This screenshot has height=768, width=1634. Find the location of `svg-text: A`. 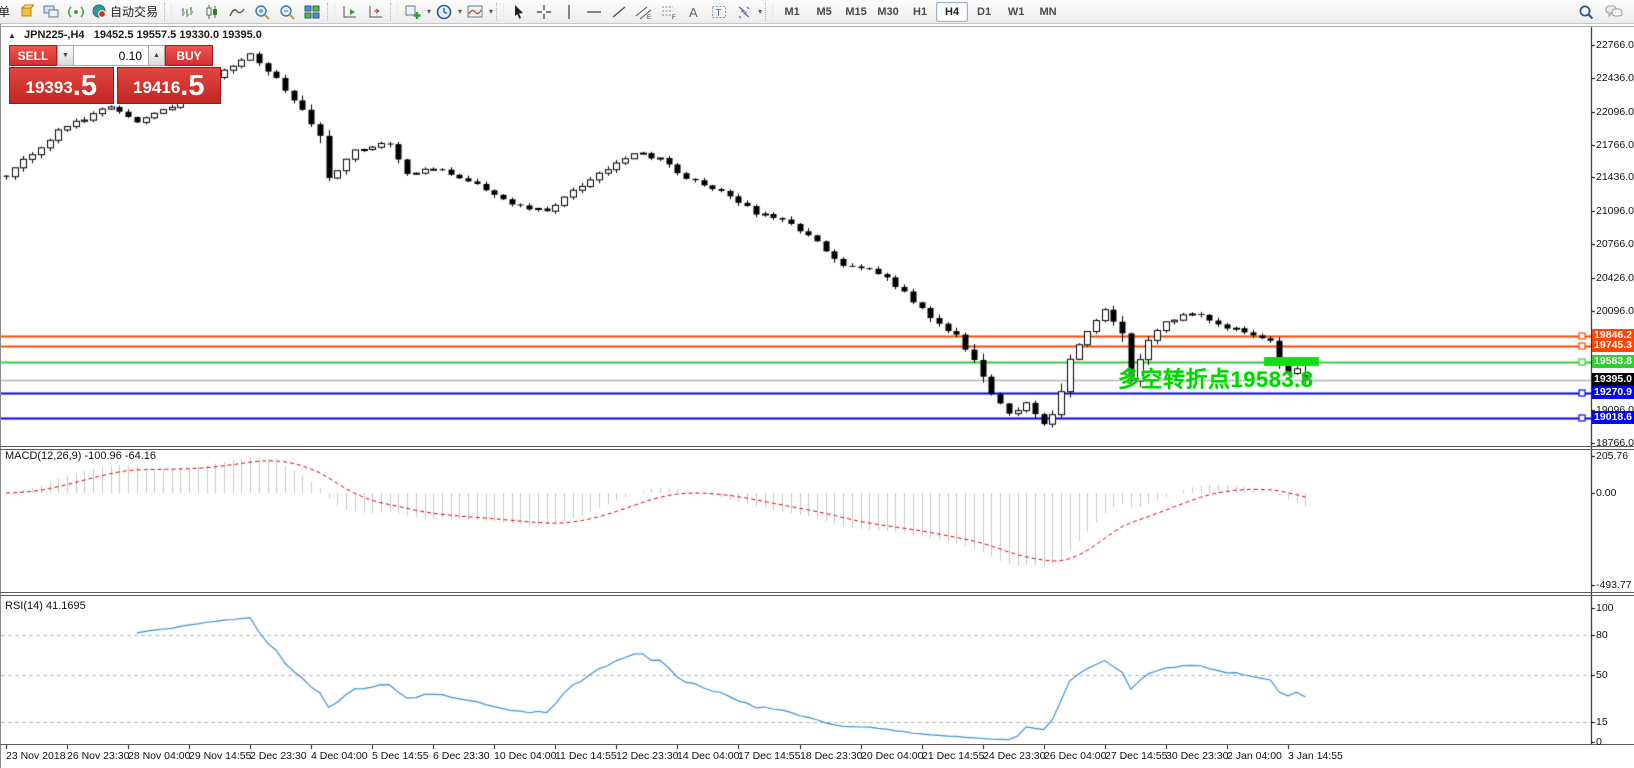

svg-text: A is located at coordinates (693, 12).